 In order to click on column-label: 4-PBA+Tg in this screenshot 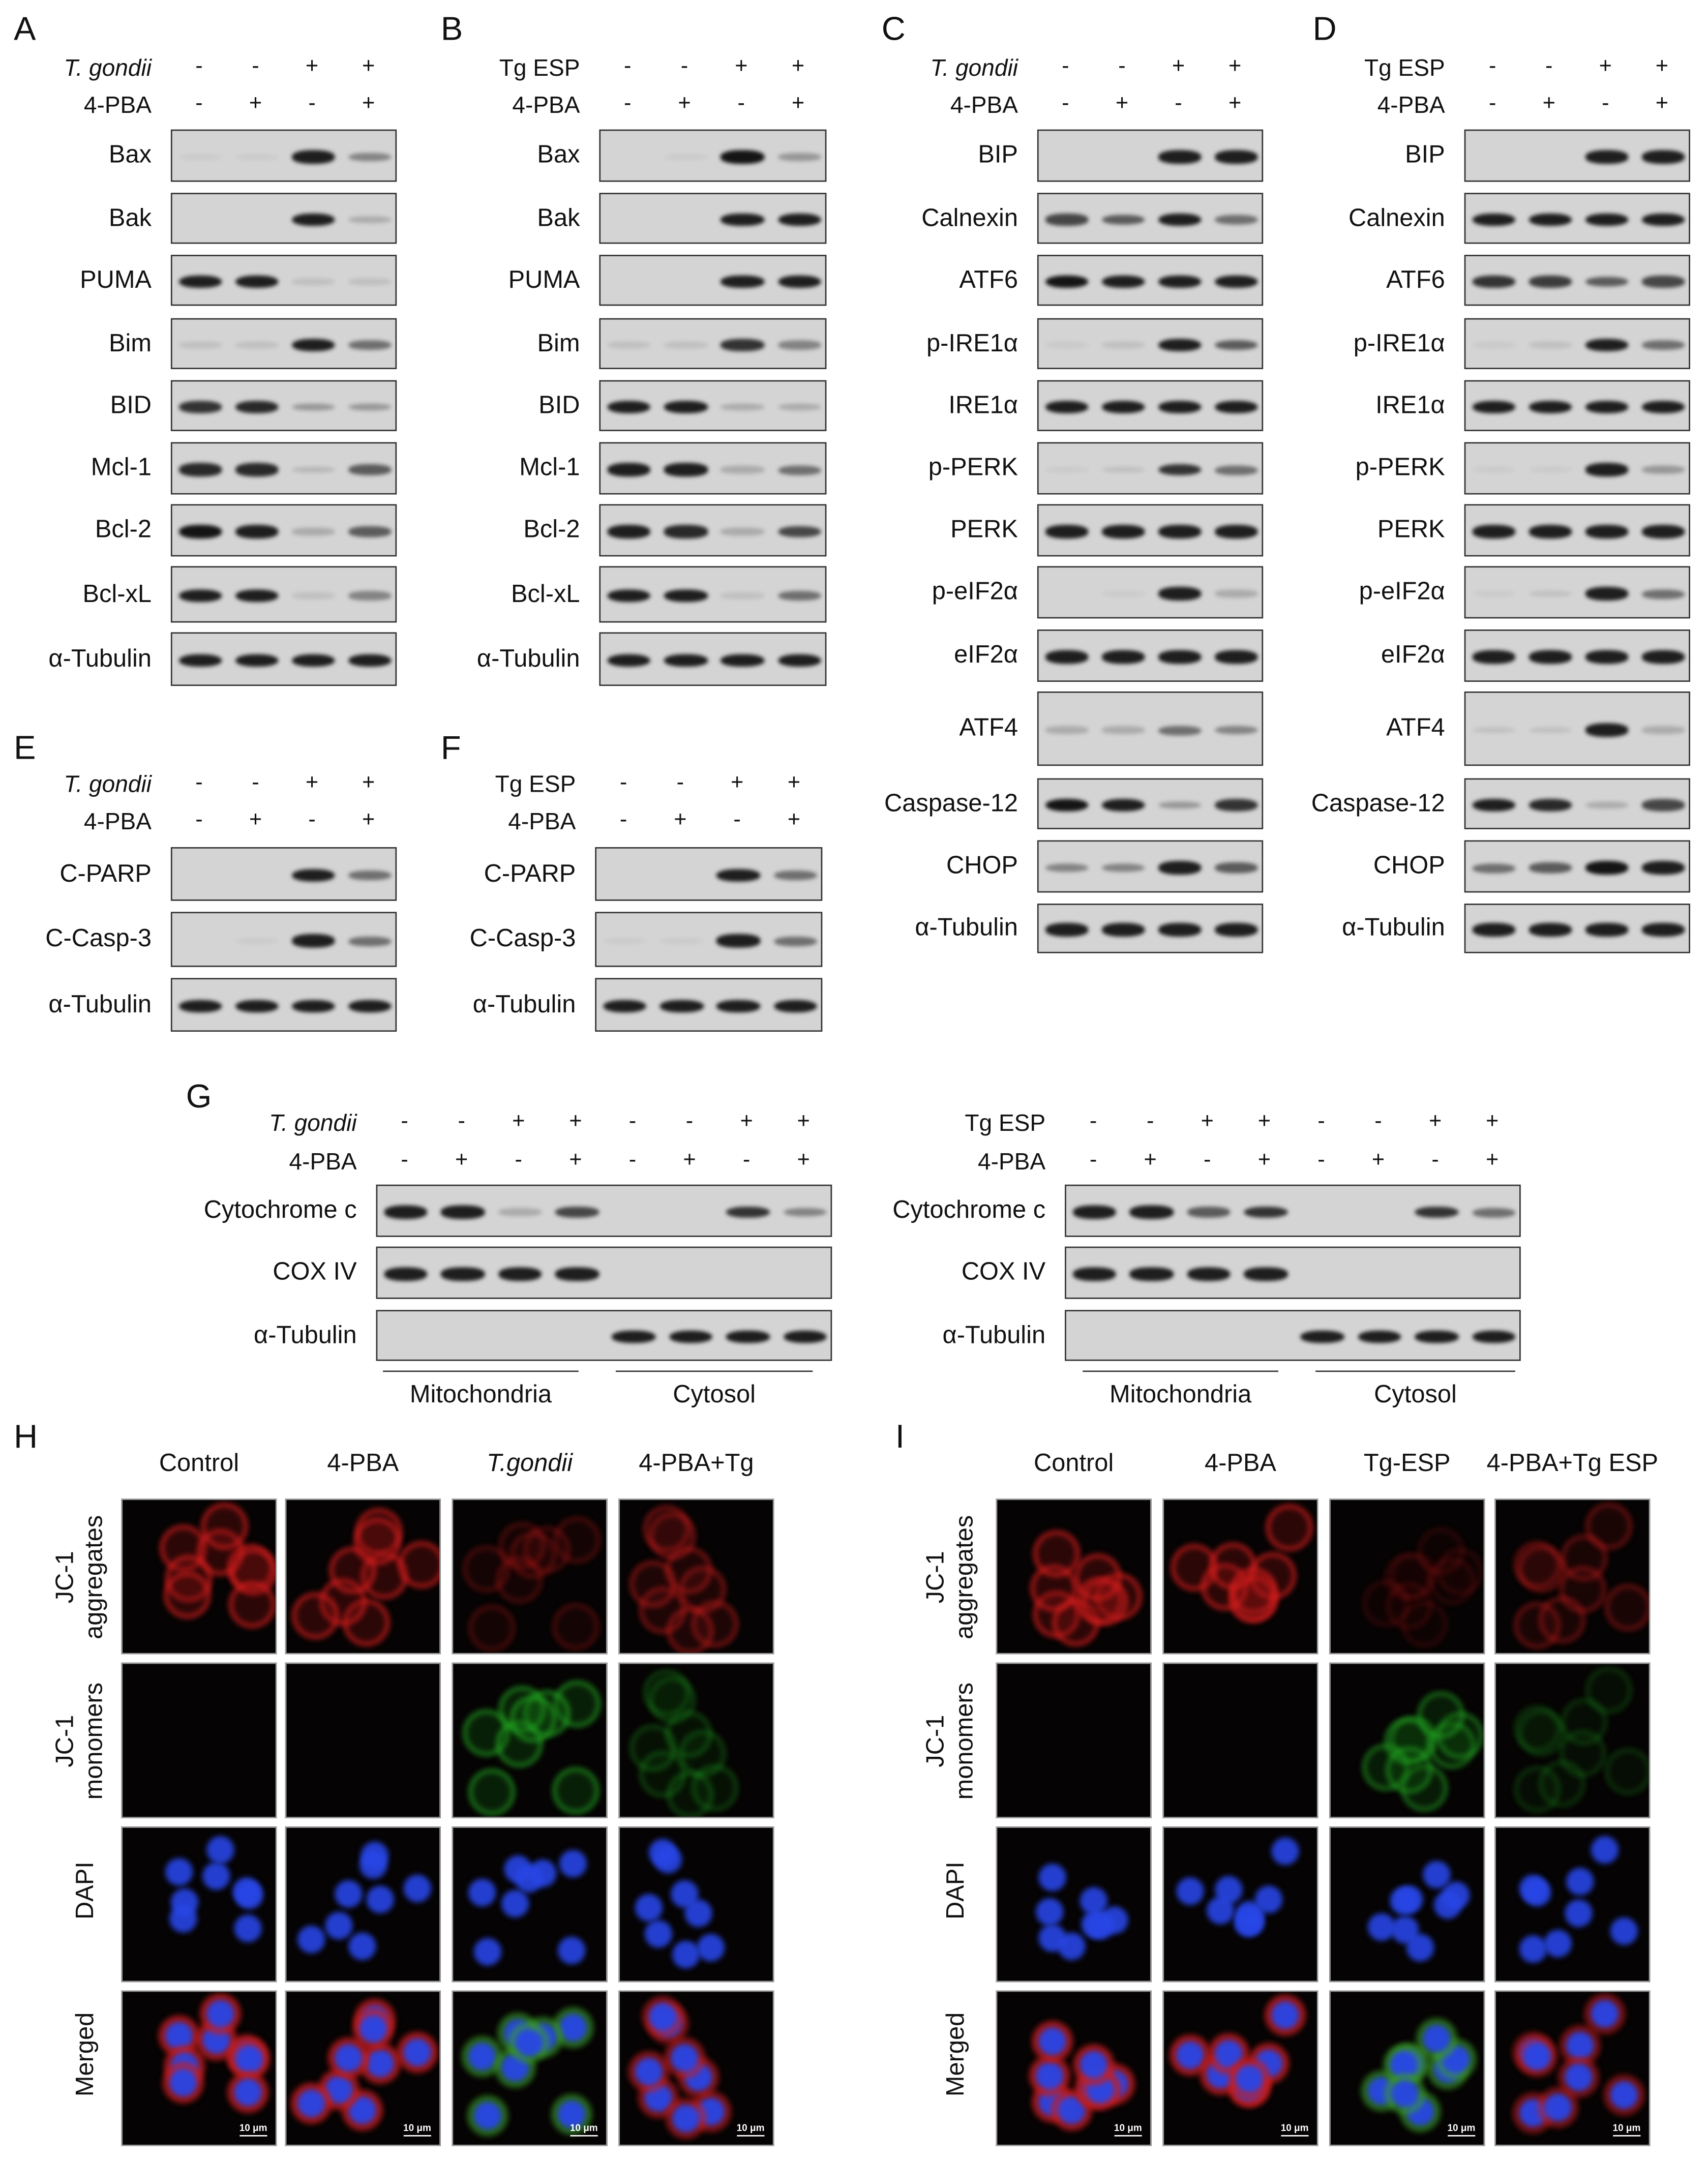, I will do `click(696, 1463)`.